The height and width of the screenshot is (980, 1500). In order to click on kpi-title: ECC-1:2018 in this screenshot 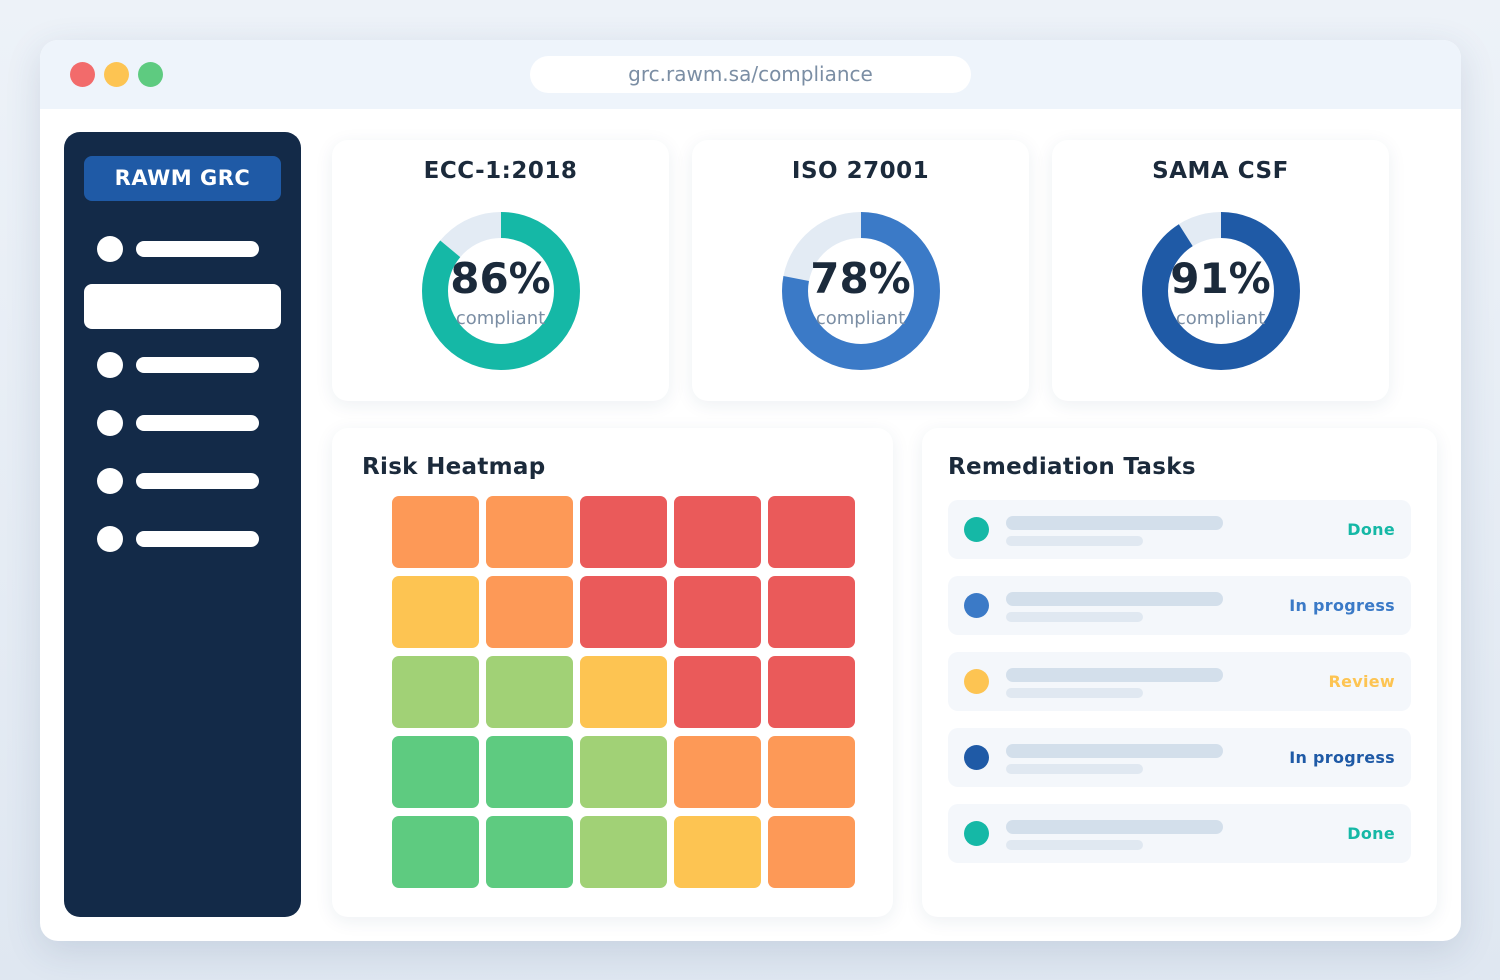, I will do `click(500, 171)`.